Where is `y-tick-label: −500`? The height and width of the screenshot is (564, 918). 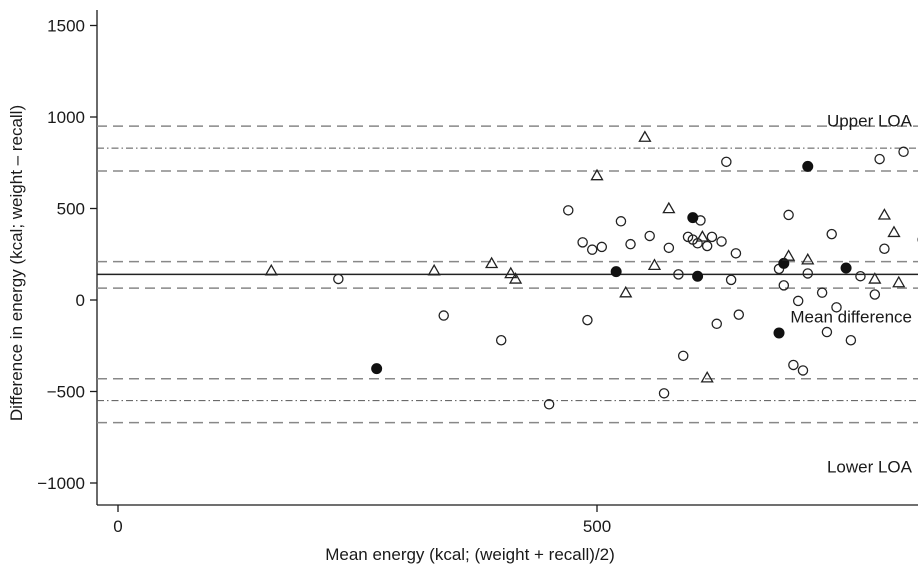 y-tick-label: −500 is located at coordinates (66, 392).